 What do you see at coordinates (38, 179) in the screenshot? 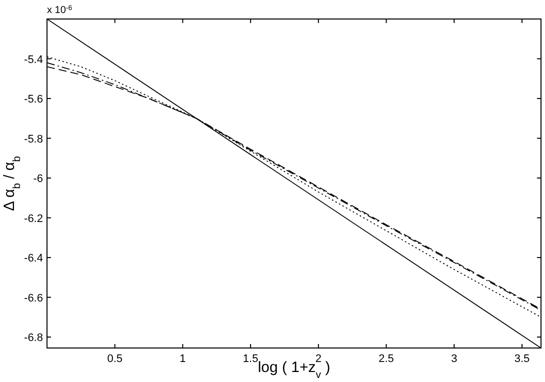
I see `y-tick-label: -6` at bounding box center [38, 179].